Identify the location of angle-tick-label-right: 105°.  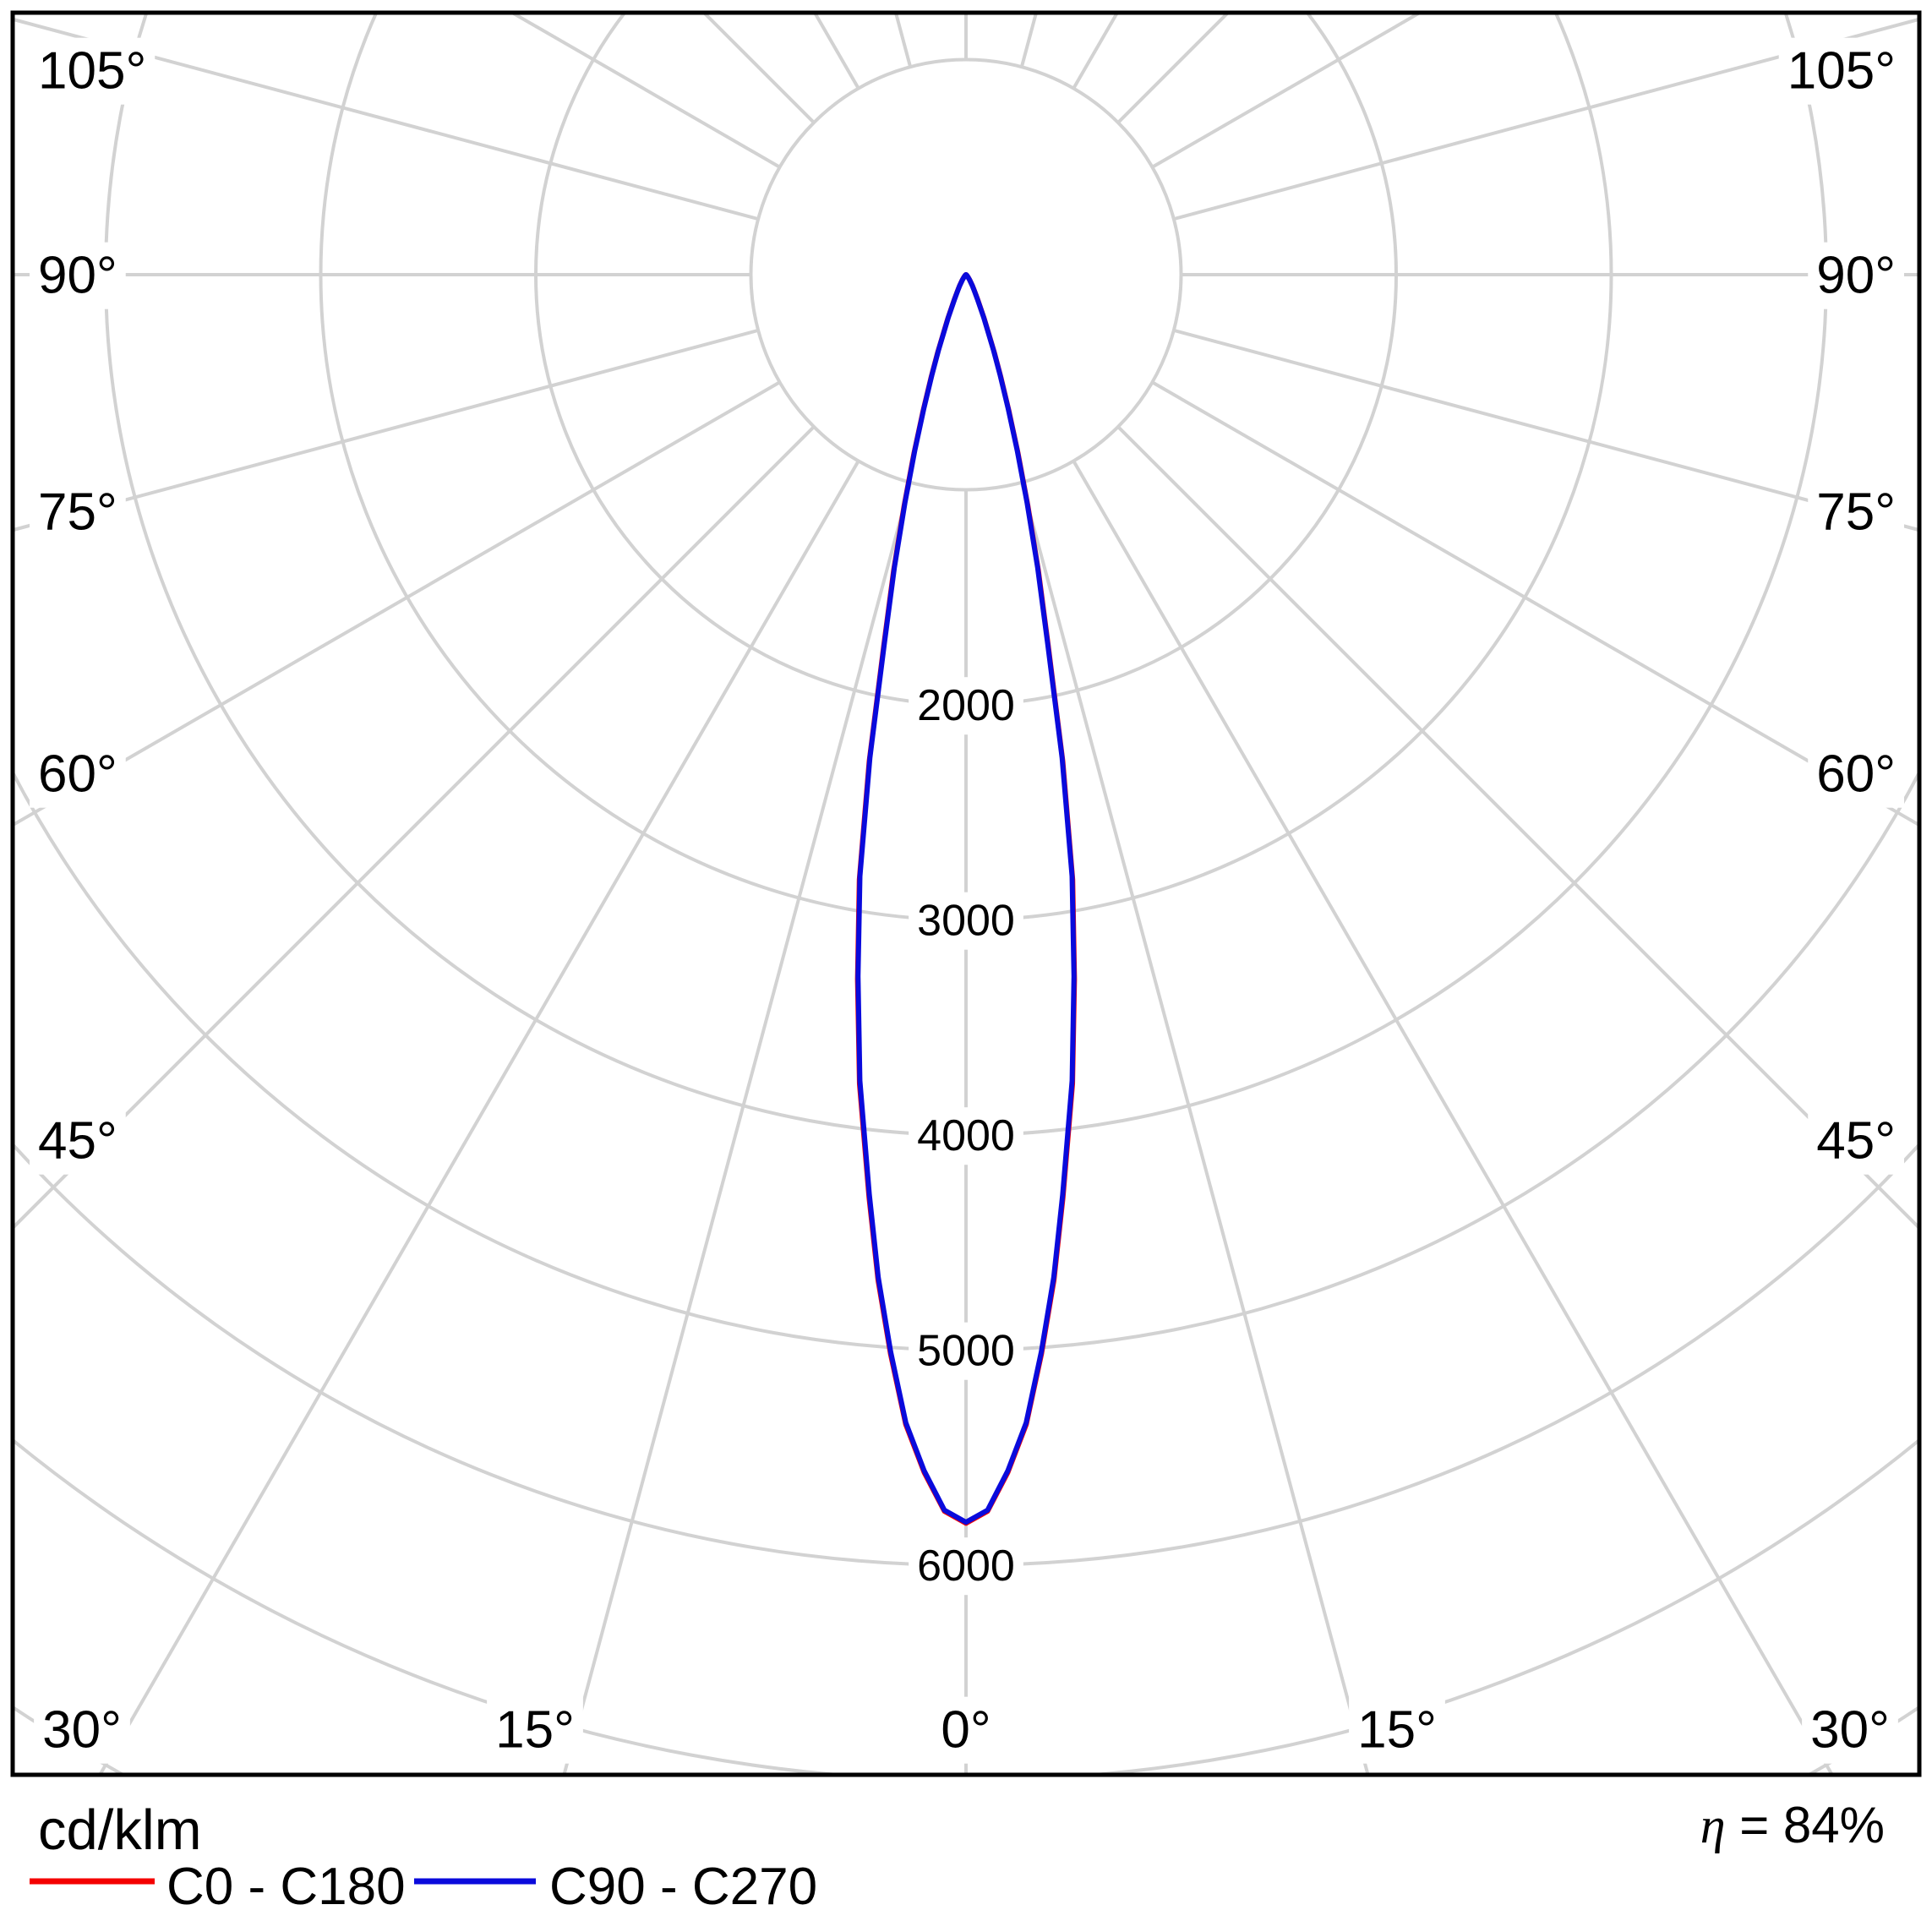
(1841, 71).